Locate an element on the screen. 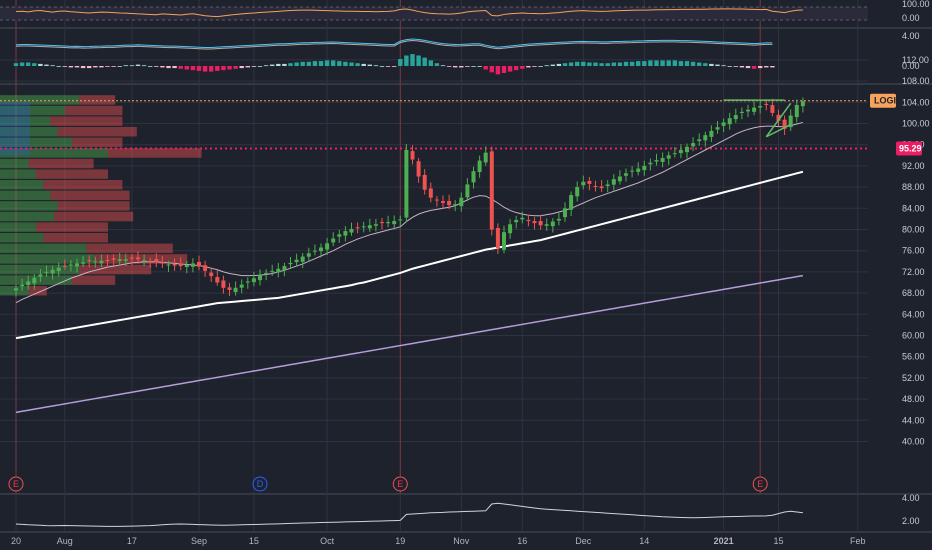 The image size is (932, 550). price-axis-label: 72.00 is located at coordinates (913, 272).